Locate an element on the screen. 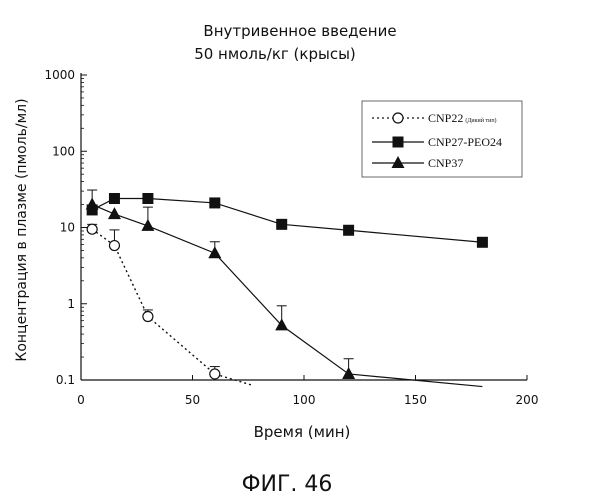  legend-label: CNP27-PEO24 is located at coordinates (465, 142).